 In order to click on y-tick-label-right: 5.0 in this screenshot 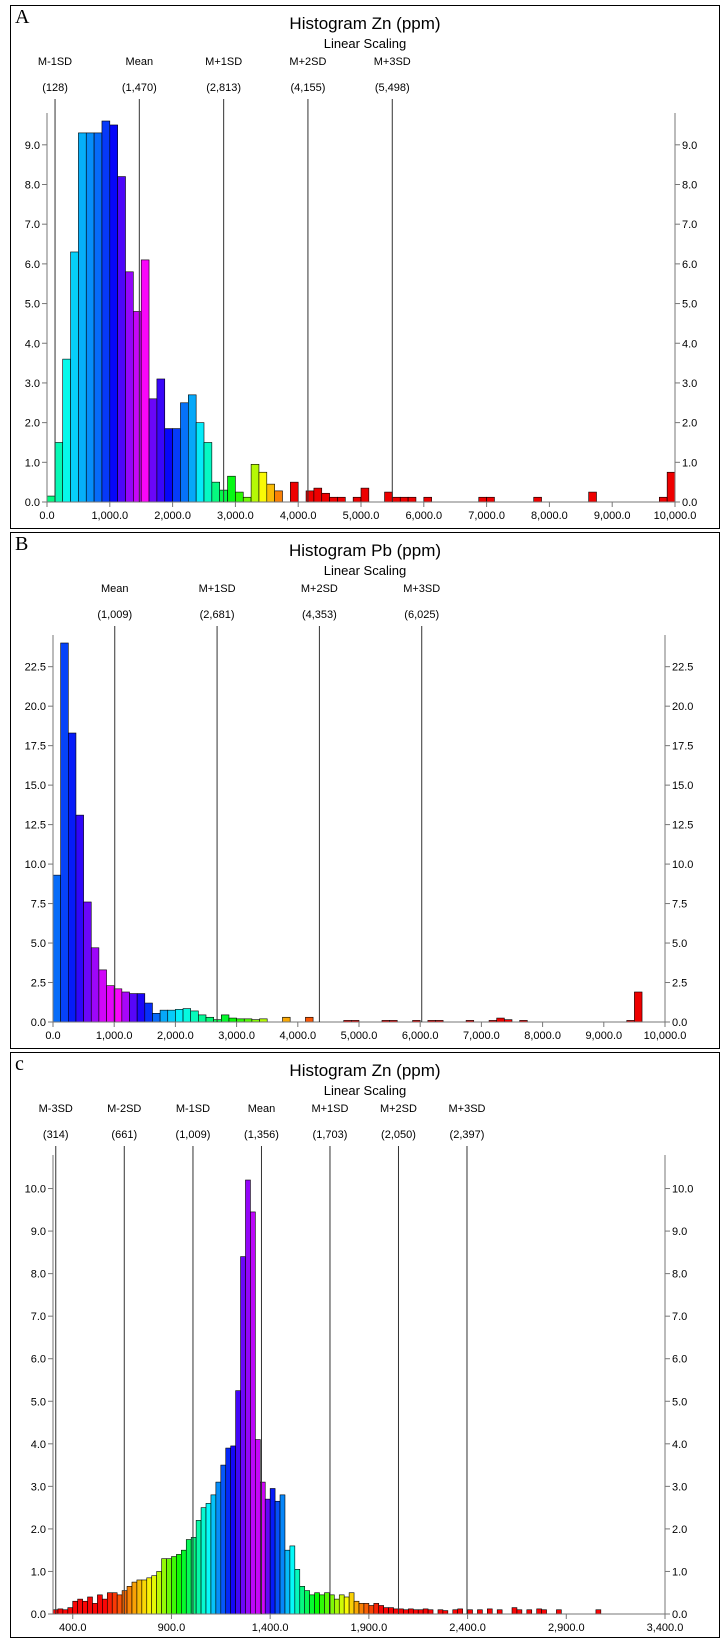, I will do `click(679, 944)`.